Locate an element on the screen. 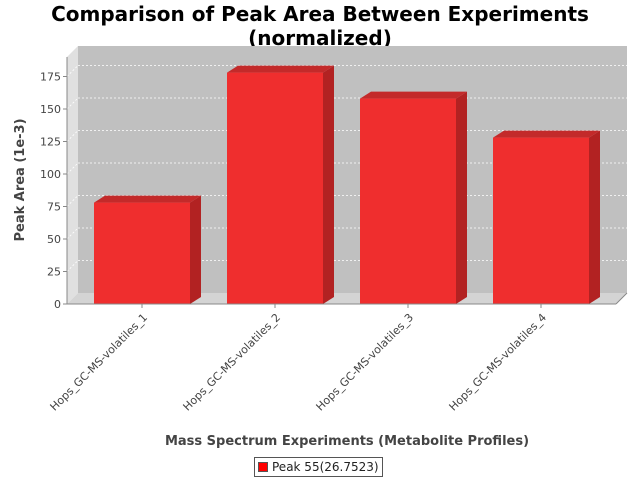 This screenshot has height=480, width=640. y-tick-label: 25 is located at coordinates (54, 272).